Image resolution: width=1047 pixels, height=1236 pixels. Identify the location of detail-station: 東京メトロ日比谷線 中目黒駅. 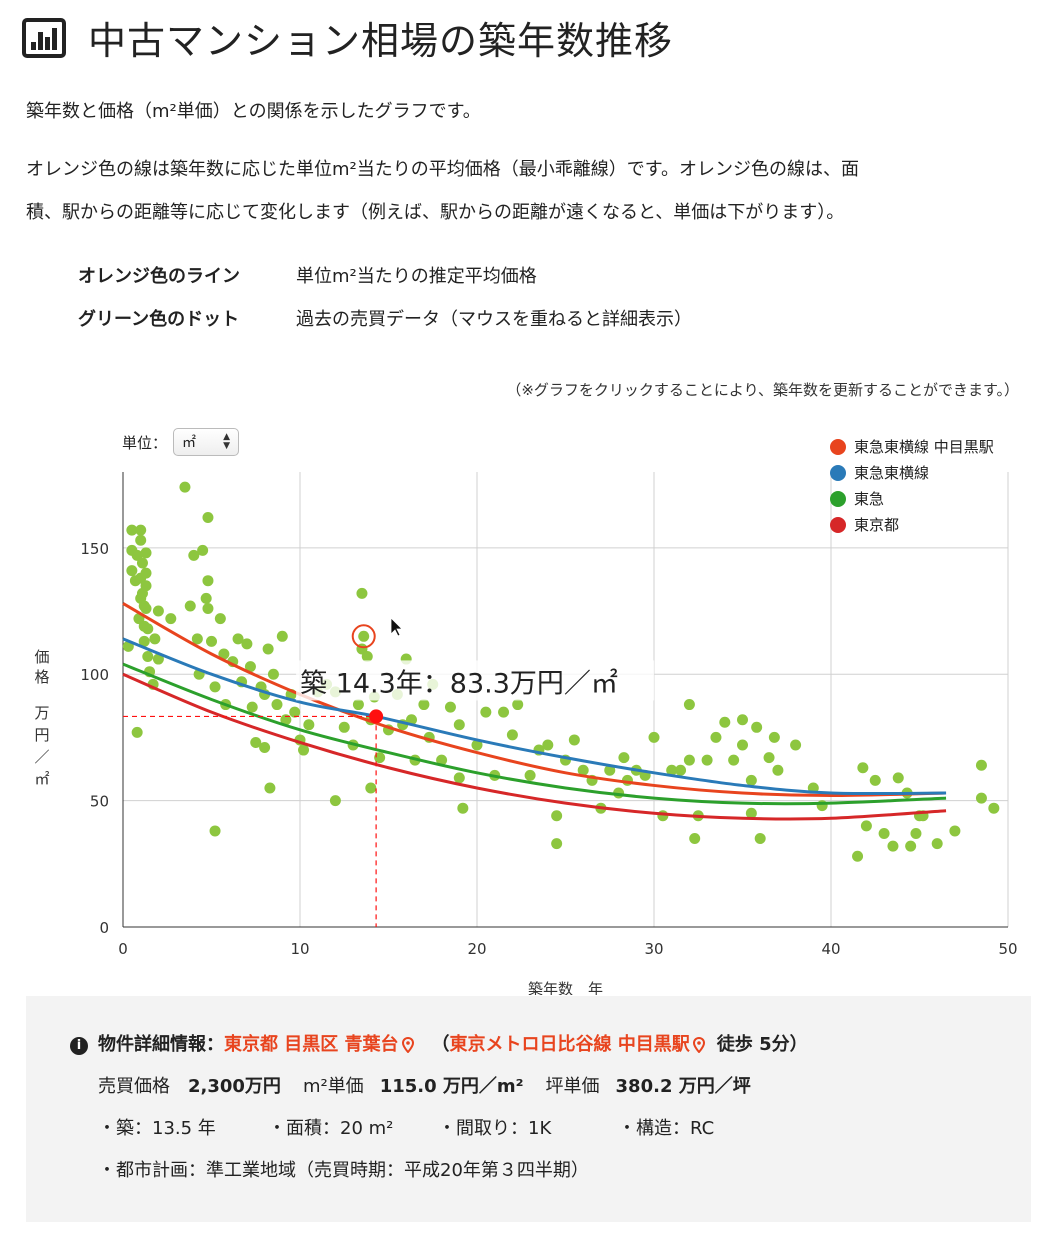
(569, 1044).